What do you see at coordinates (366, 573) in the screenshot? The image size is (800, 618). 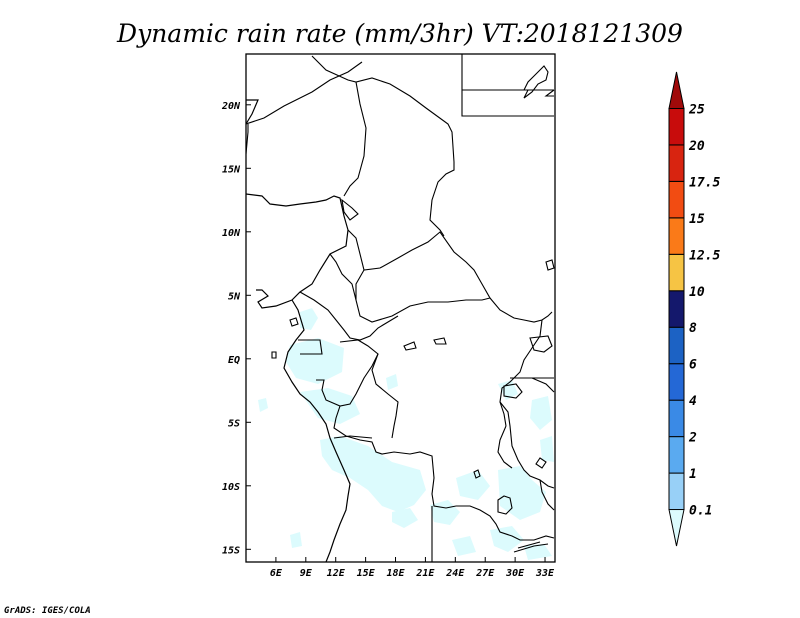 I see `x-tick-label: 15E` at bounding box center [366, 573].